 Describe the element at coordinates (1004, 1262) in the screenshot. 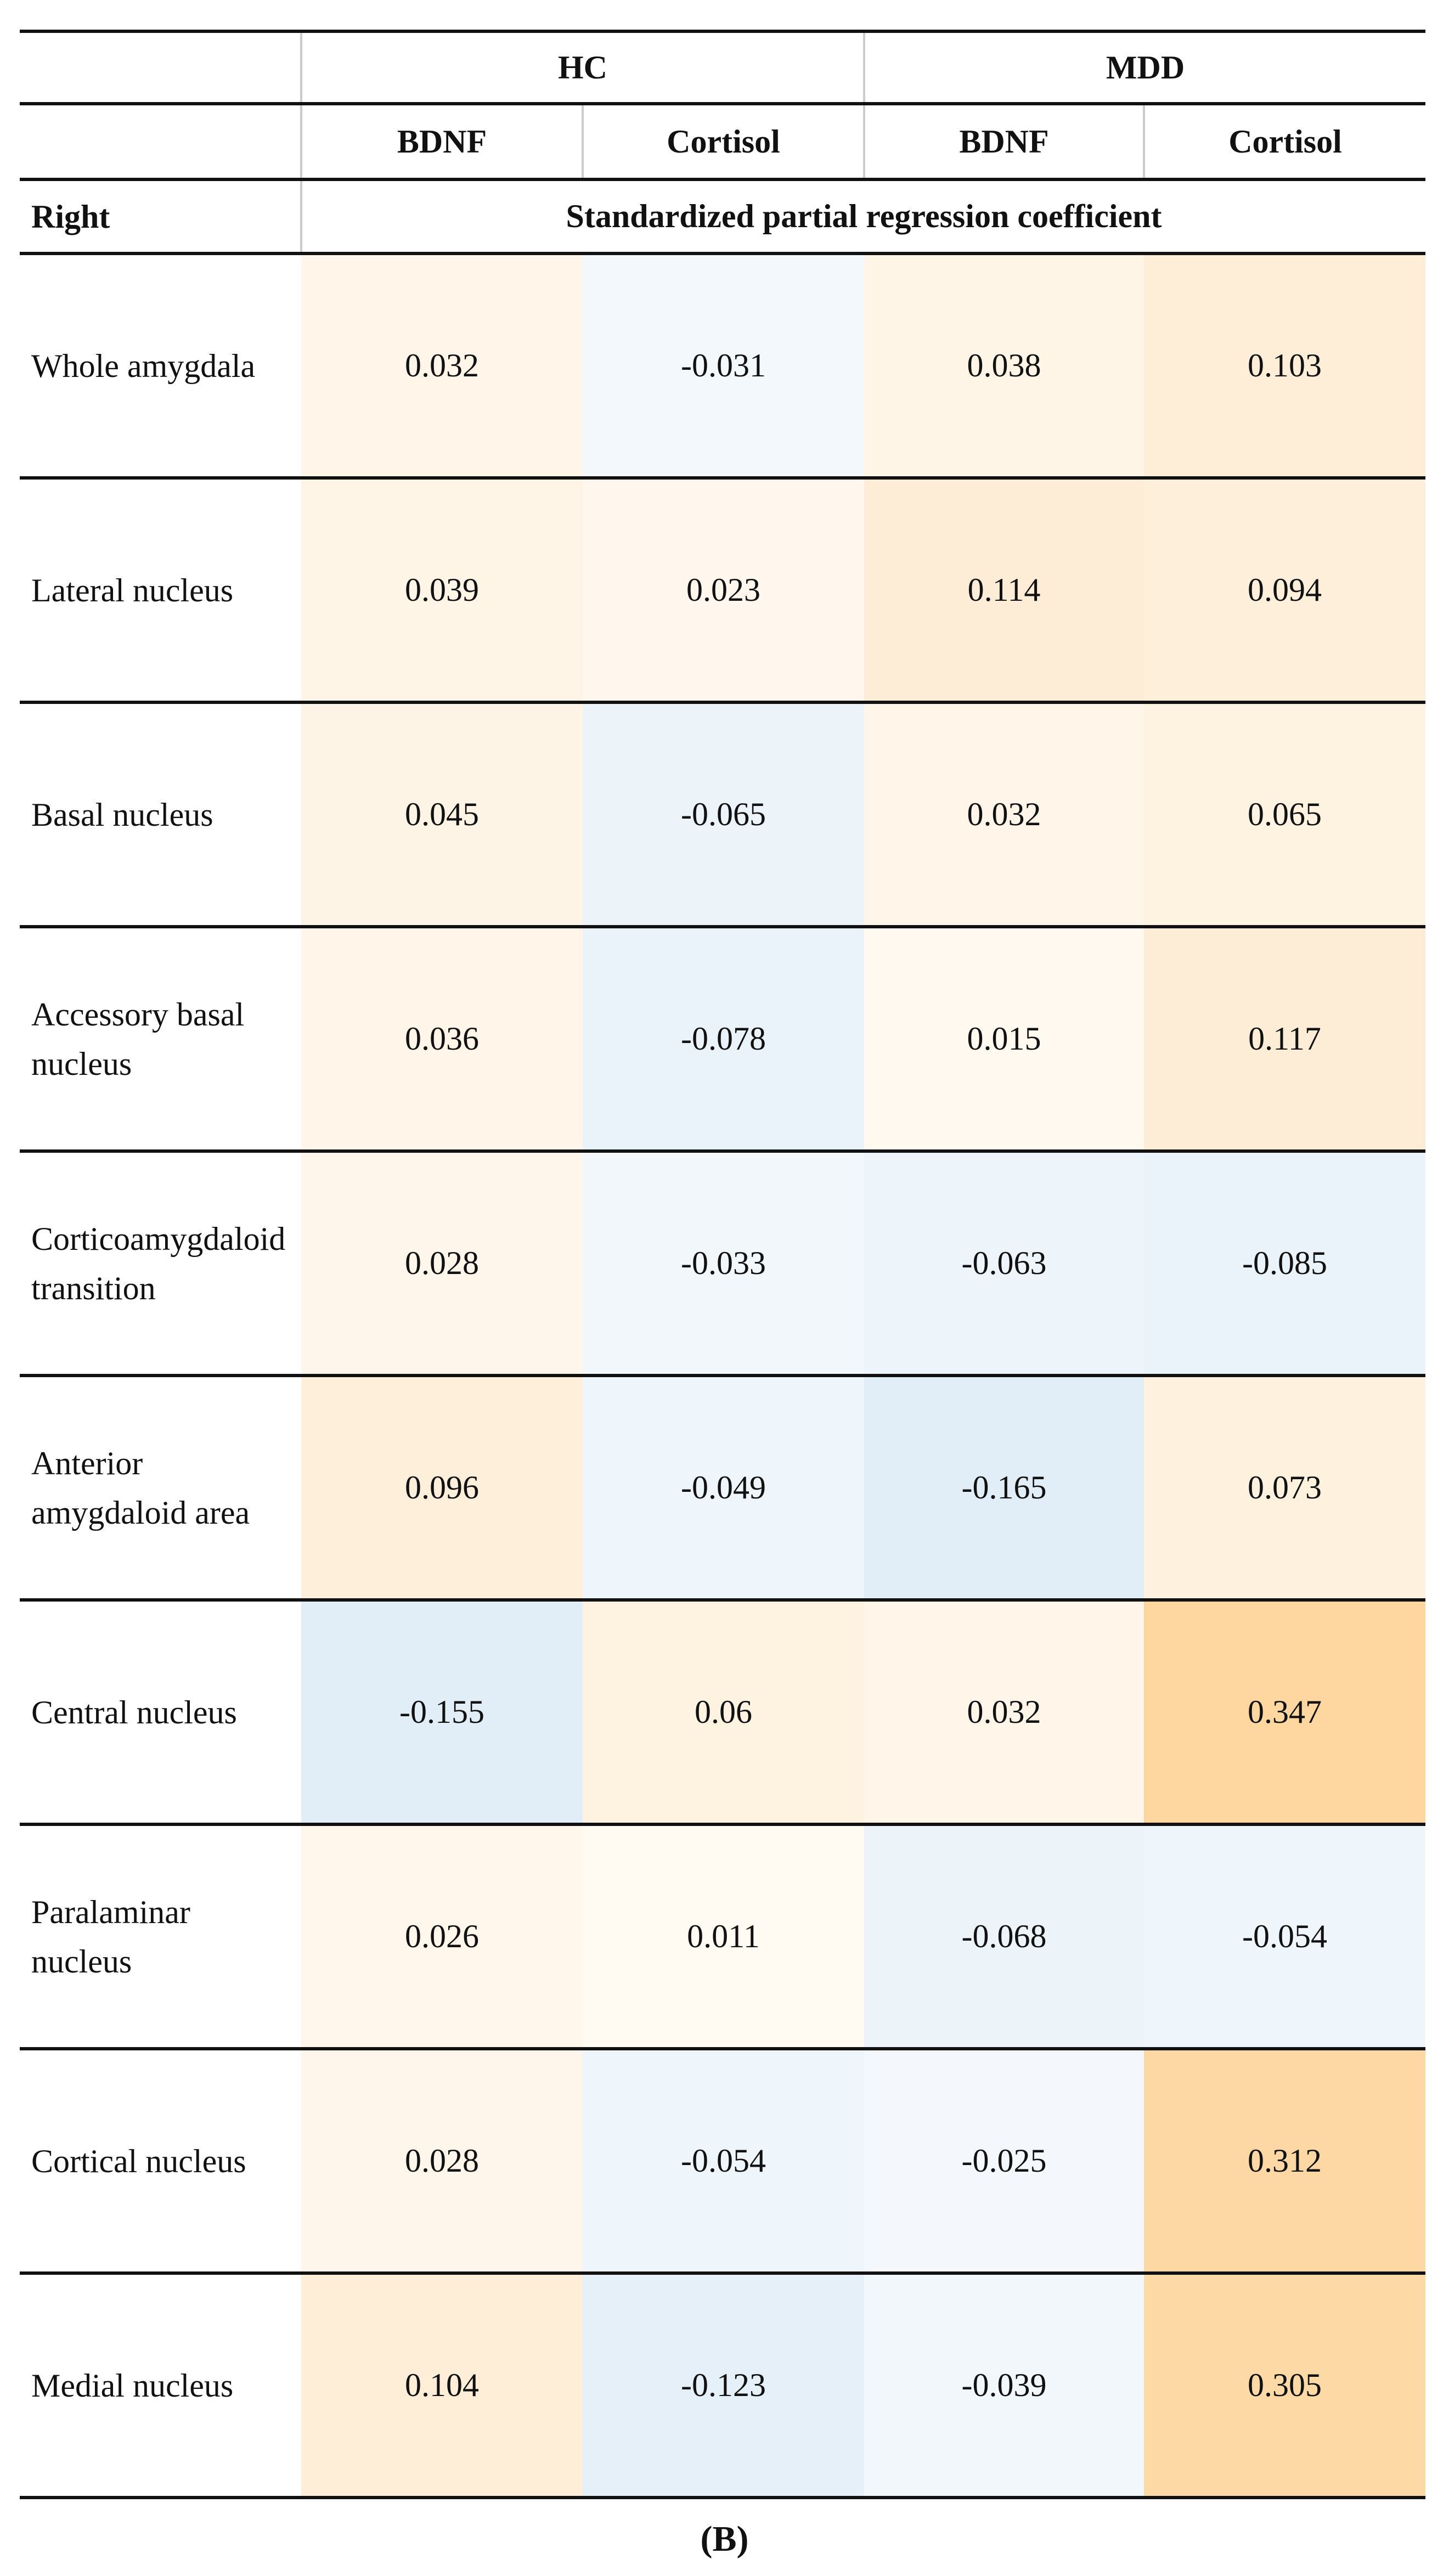

I see `value-cell: -0.063` at that location.